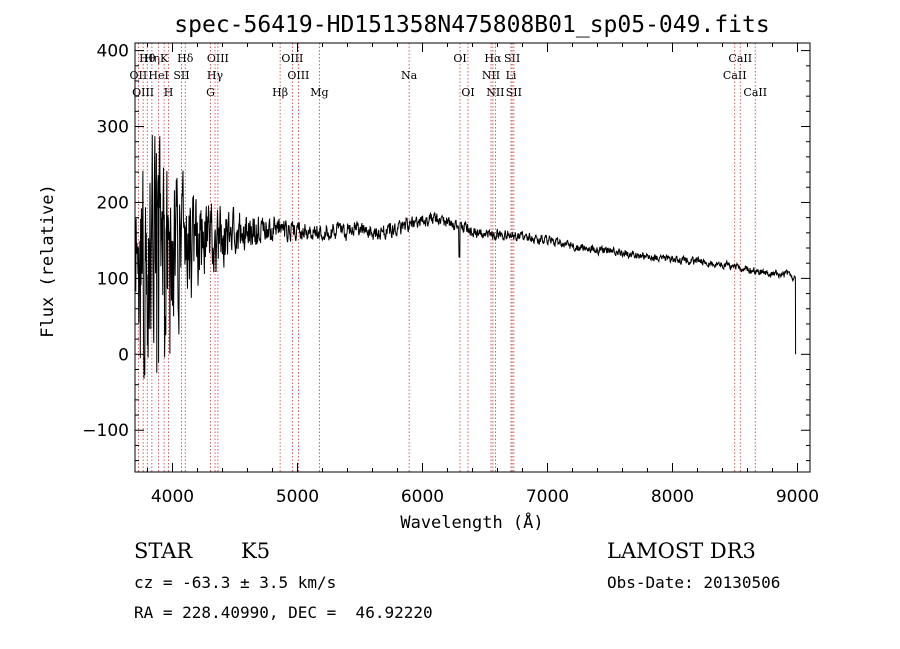  I want to click on x-tick-label: 5000, so click(297, 497).